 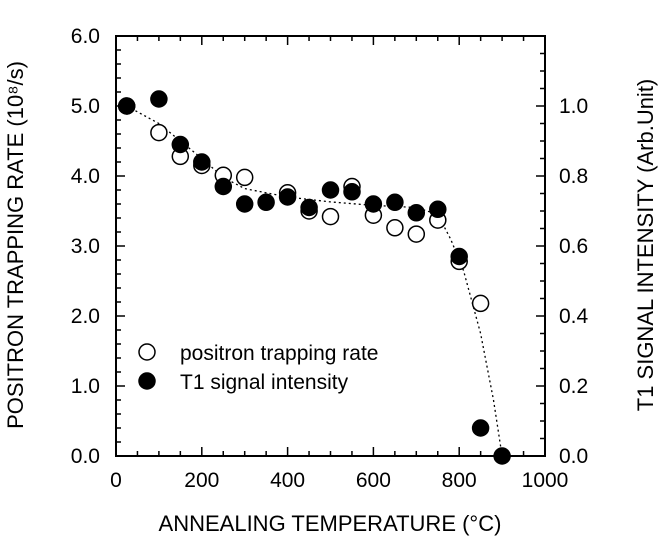 What do you see at coordinates (85, 106) in the screenshot?
I see `y-tick-label: 5.0` at bounding box center [85, 106].